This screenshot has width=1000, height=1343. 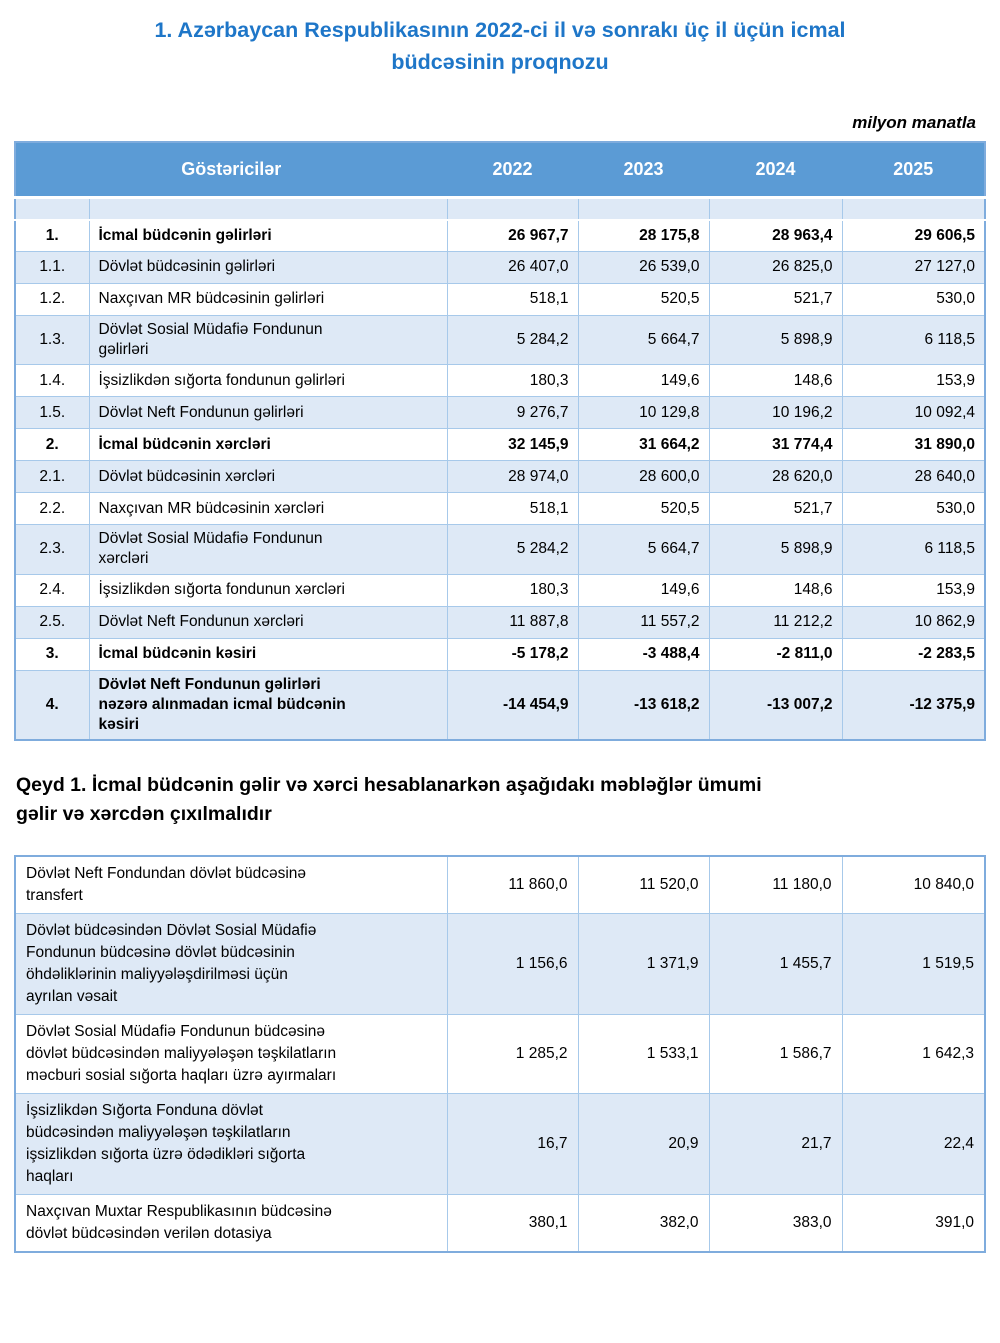 I want to click on value-2025: 31 890,0, so click(x=913, y=445).